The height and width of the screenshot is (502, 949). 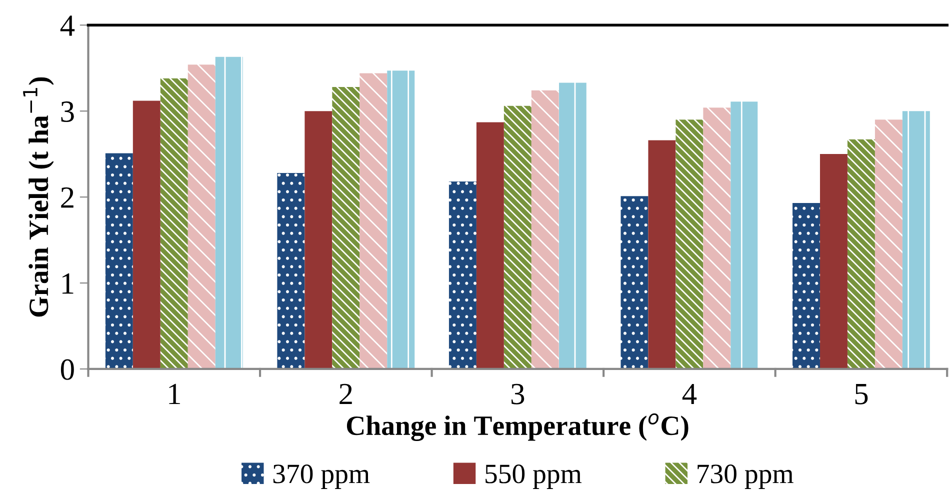 What do you see at coordinates (67, 111) in the screenshot?
I see `y-tick-label: 3` at bounding box center [67, 111].